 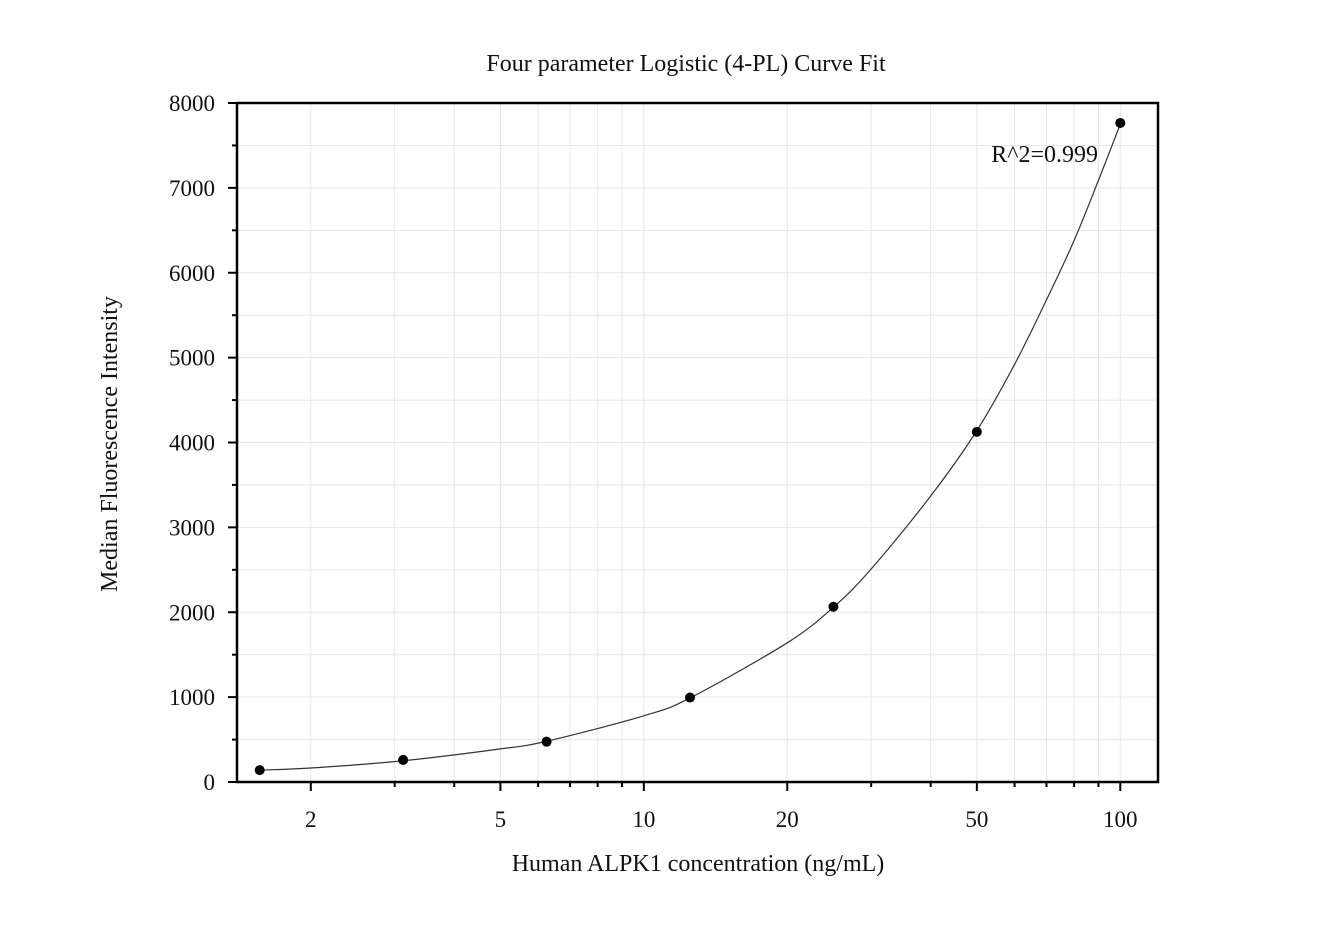 I want to click on x-tick-label: 10, so click(x=643, y=819).